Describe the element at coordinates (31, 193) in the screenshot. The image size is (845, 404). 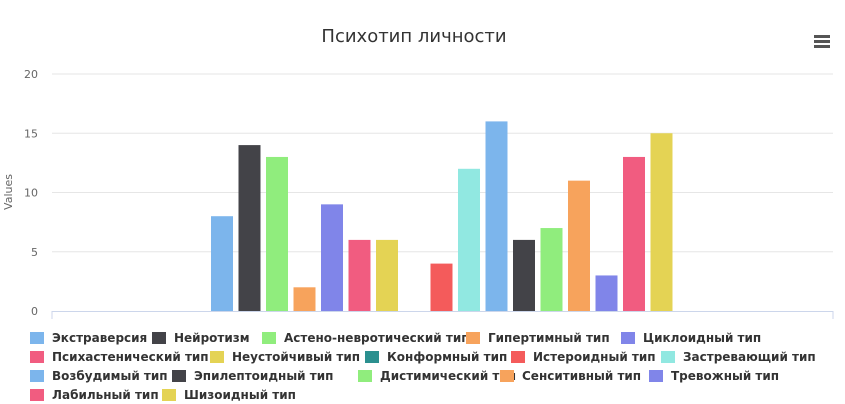
I see `y-tick-label: 10` at that location.